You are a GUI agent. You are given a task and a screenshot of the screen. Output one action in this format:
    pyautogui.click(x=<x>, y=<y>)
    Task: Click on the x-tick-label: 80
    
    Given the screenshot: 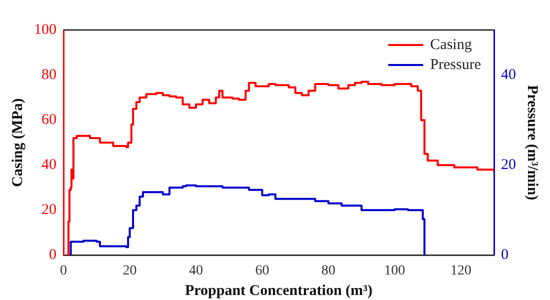 What is the action you would take?
    pyautogui.click(x=328, y=270)
    